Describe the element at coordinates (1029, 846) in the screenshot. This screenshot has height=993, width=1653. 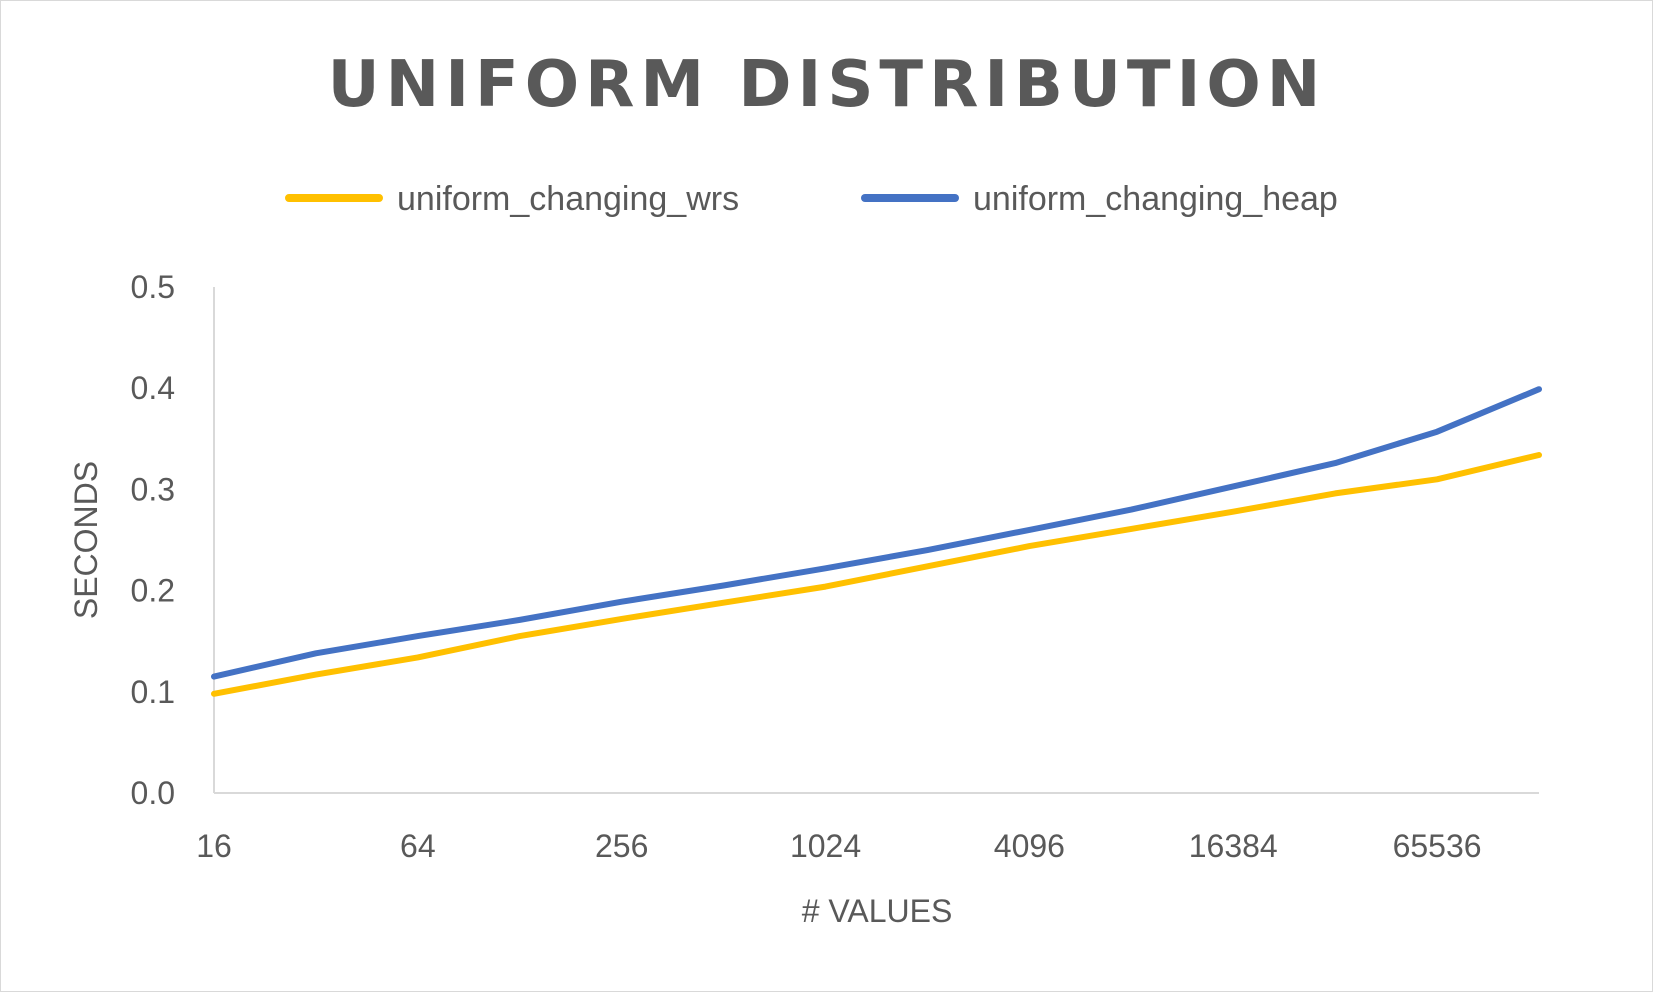
I see `x-tick-label: 4096` at that location.